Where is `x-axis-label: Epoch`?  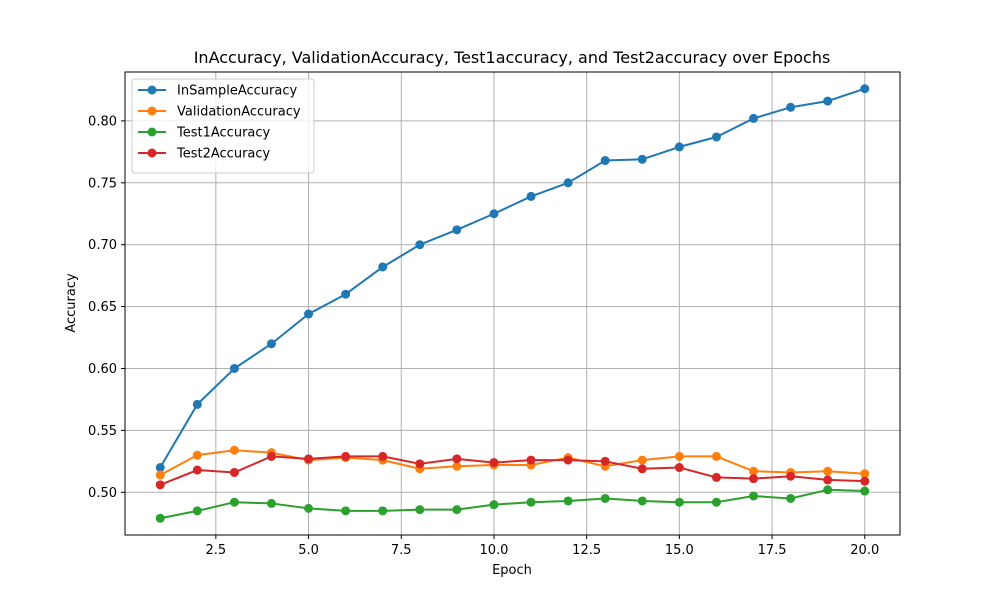
x-axis-label: Epoch is located at coordinates (512, 570).